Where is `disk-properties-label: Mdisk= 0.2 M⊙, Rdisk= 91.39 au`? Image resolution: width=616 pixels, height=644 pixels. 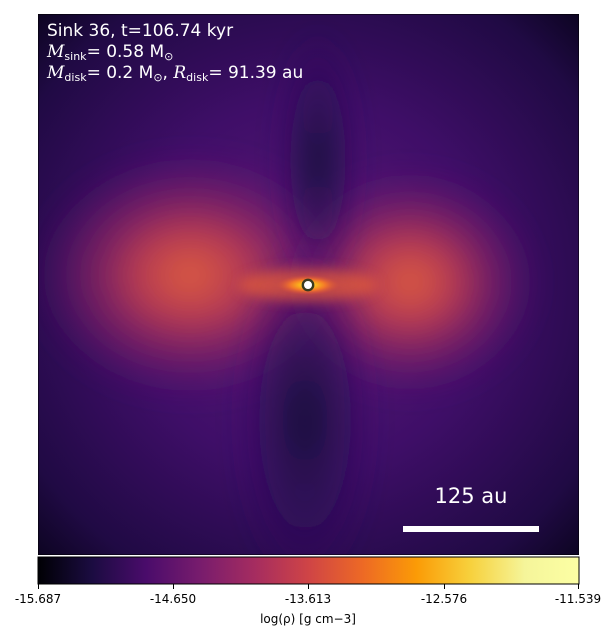
disk-properties-label: Mdisk= 0.2 M⊙, Rdisk= 91.39 au is located at coordinates (175, 73).